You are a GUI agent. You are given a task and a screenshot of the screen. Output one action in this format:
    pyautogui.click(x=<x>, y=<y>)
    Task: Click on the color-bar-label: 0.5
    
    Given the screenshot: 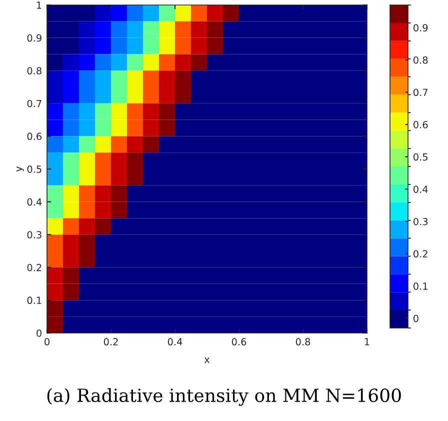 What is the action you would take?
    pyautogui.click(x=421, y=157)
    